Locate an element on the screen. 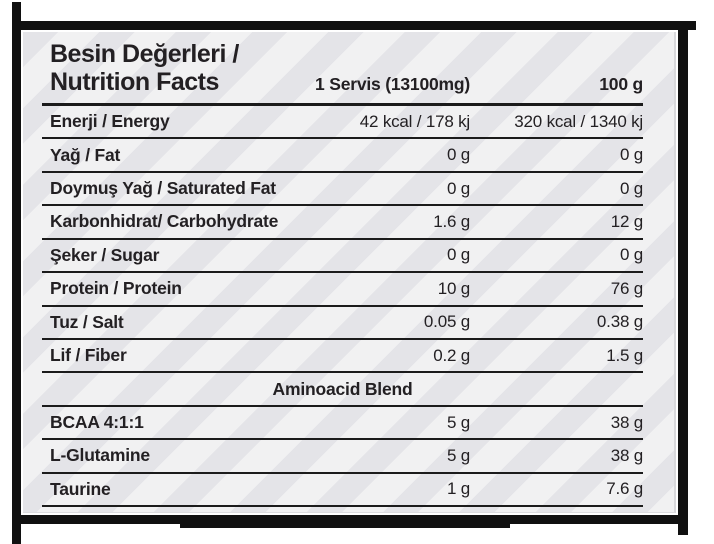 Image resolution: width=714 pixels, height=544 pixels. section-header-aminoacid-blend: Aminoacid Blend is located at coordinates (342, 390).